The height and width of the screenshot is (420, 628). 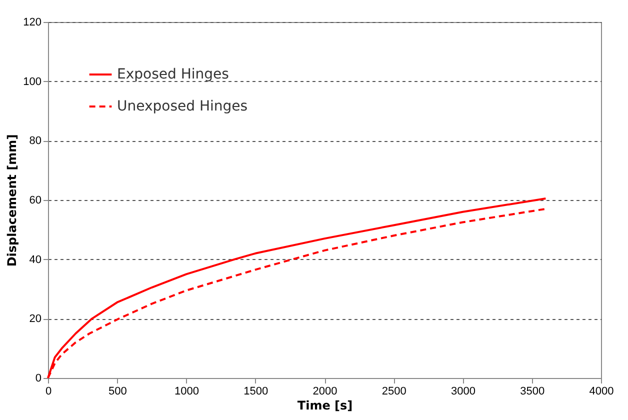 What do you see at coordinates (32, 22) in the screenshot?
I see `y-tick-label: 120` at bounding box center [32, 22].